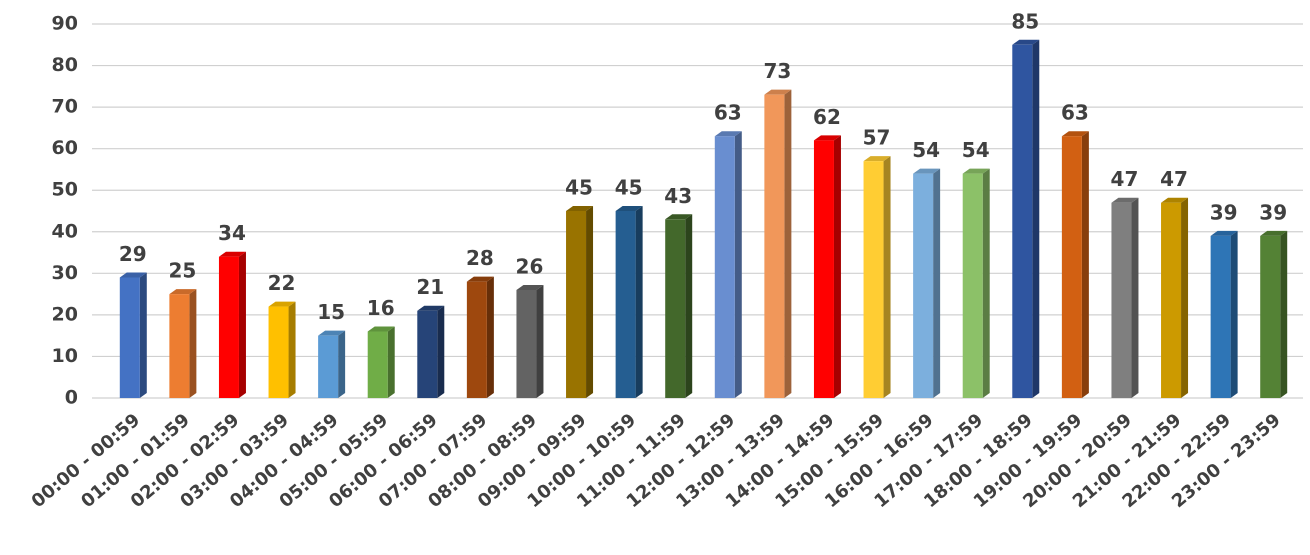  What do you see at coordinates (65, 190) in the screenshot?
I see `y-tick-label: 50` at bounding box center [65, 190].